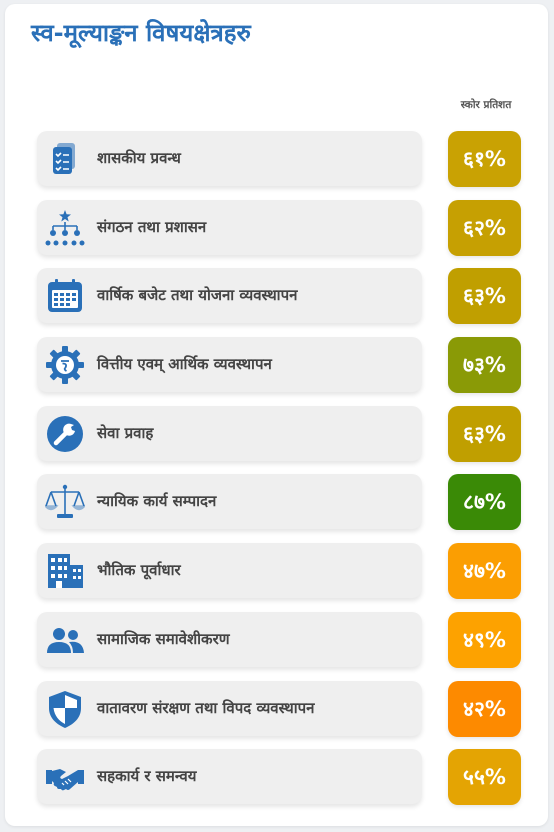  What do you see at coordinates (163, 639) in the screenshot?
I see `area-label: सामाजिक समावेशीकरण` at bounding box center [163, 639].